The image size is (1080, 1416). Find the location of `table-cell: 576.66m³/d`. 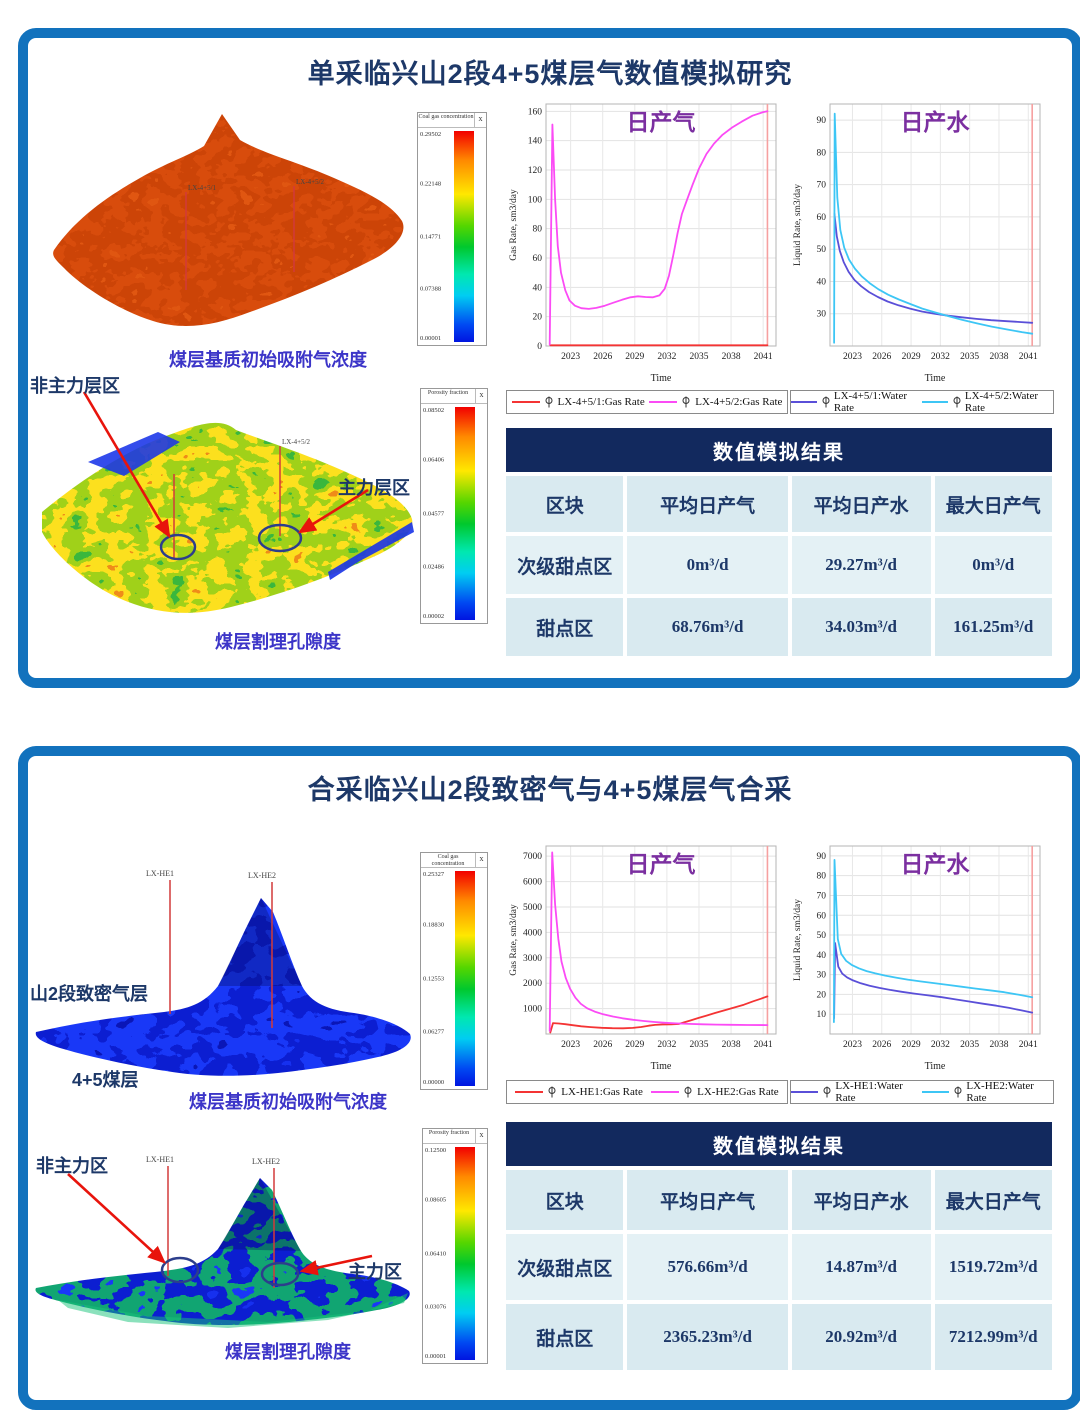

table-cell: 576.66m³/d is located at coordinates (707, 1267).